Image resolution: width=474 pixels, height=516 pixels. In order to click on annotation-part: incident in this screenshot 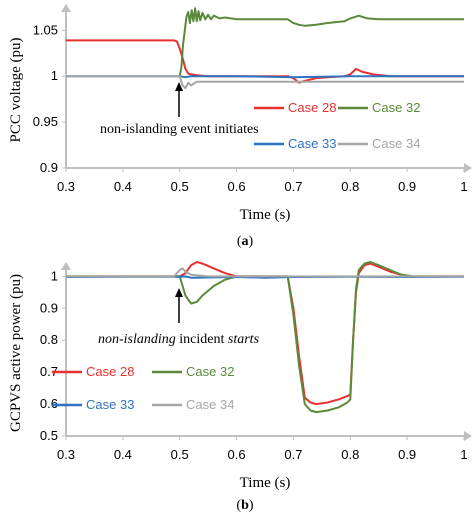, I will do `click(202, 339)`.